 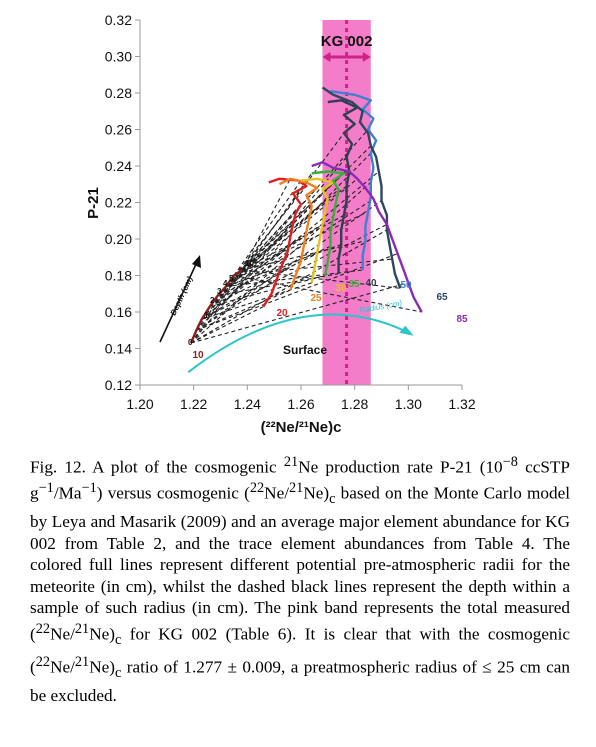 I want to click on depth-label-10: 10, so click(x=249, y=263).